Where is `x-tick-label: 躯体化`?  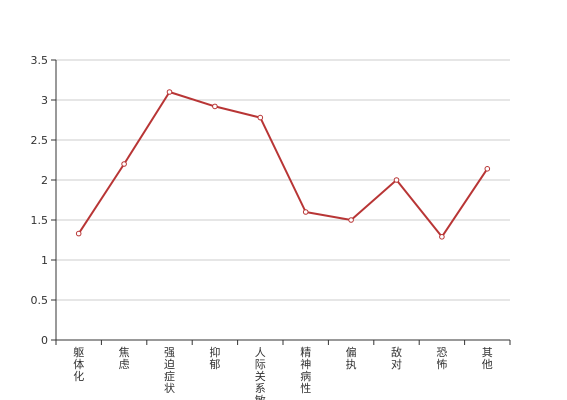 x-tick-label: 躯体化 is located at coordinates (78, 364).